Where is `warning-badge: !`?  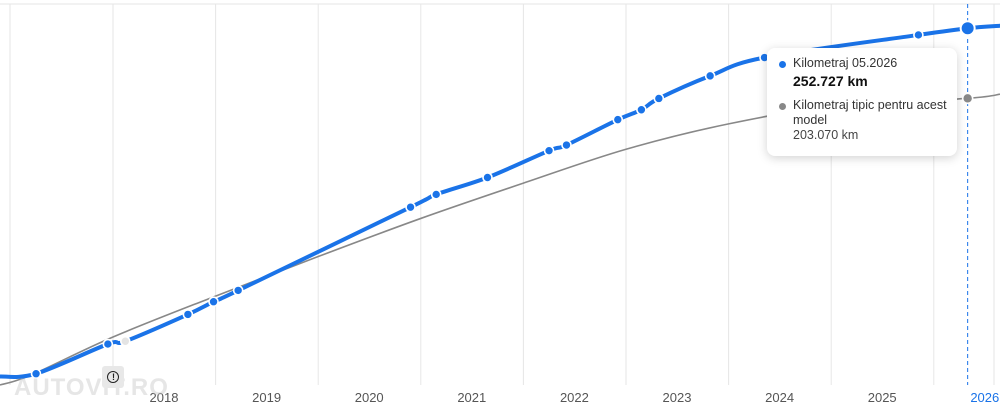 warning-badge: ! is located at coordinates (113, 377).